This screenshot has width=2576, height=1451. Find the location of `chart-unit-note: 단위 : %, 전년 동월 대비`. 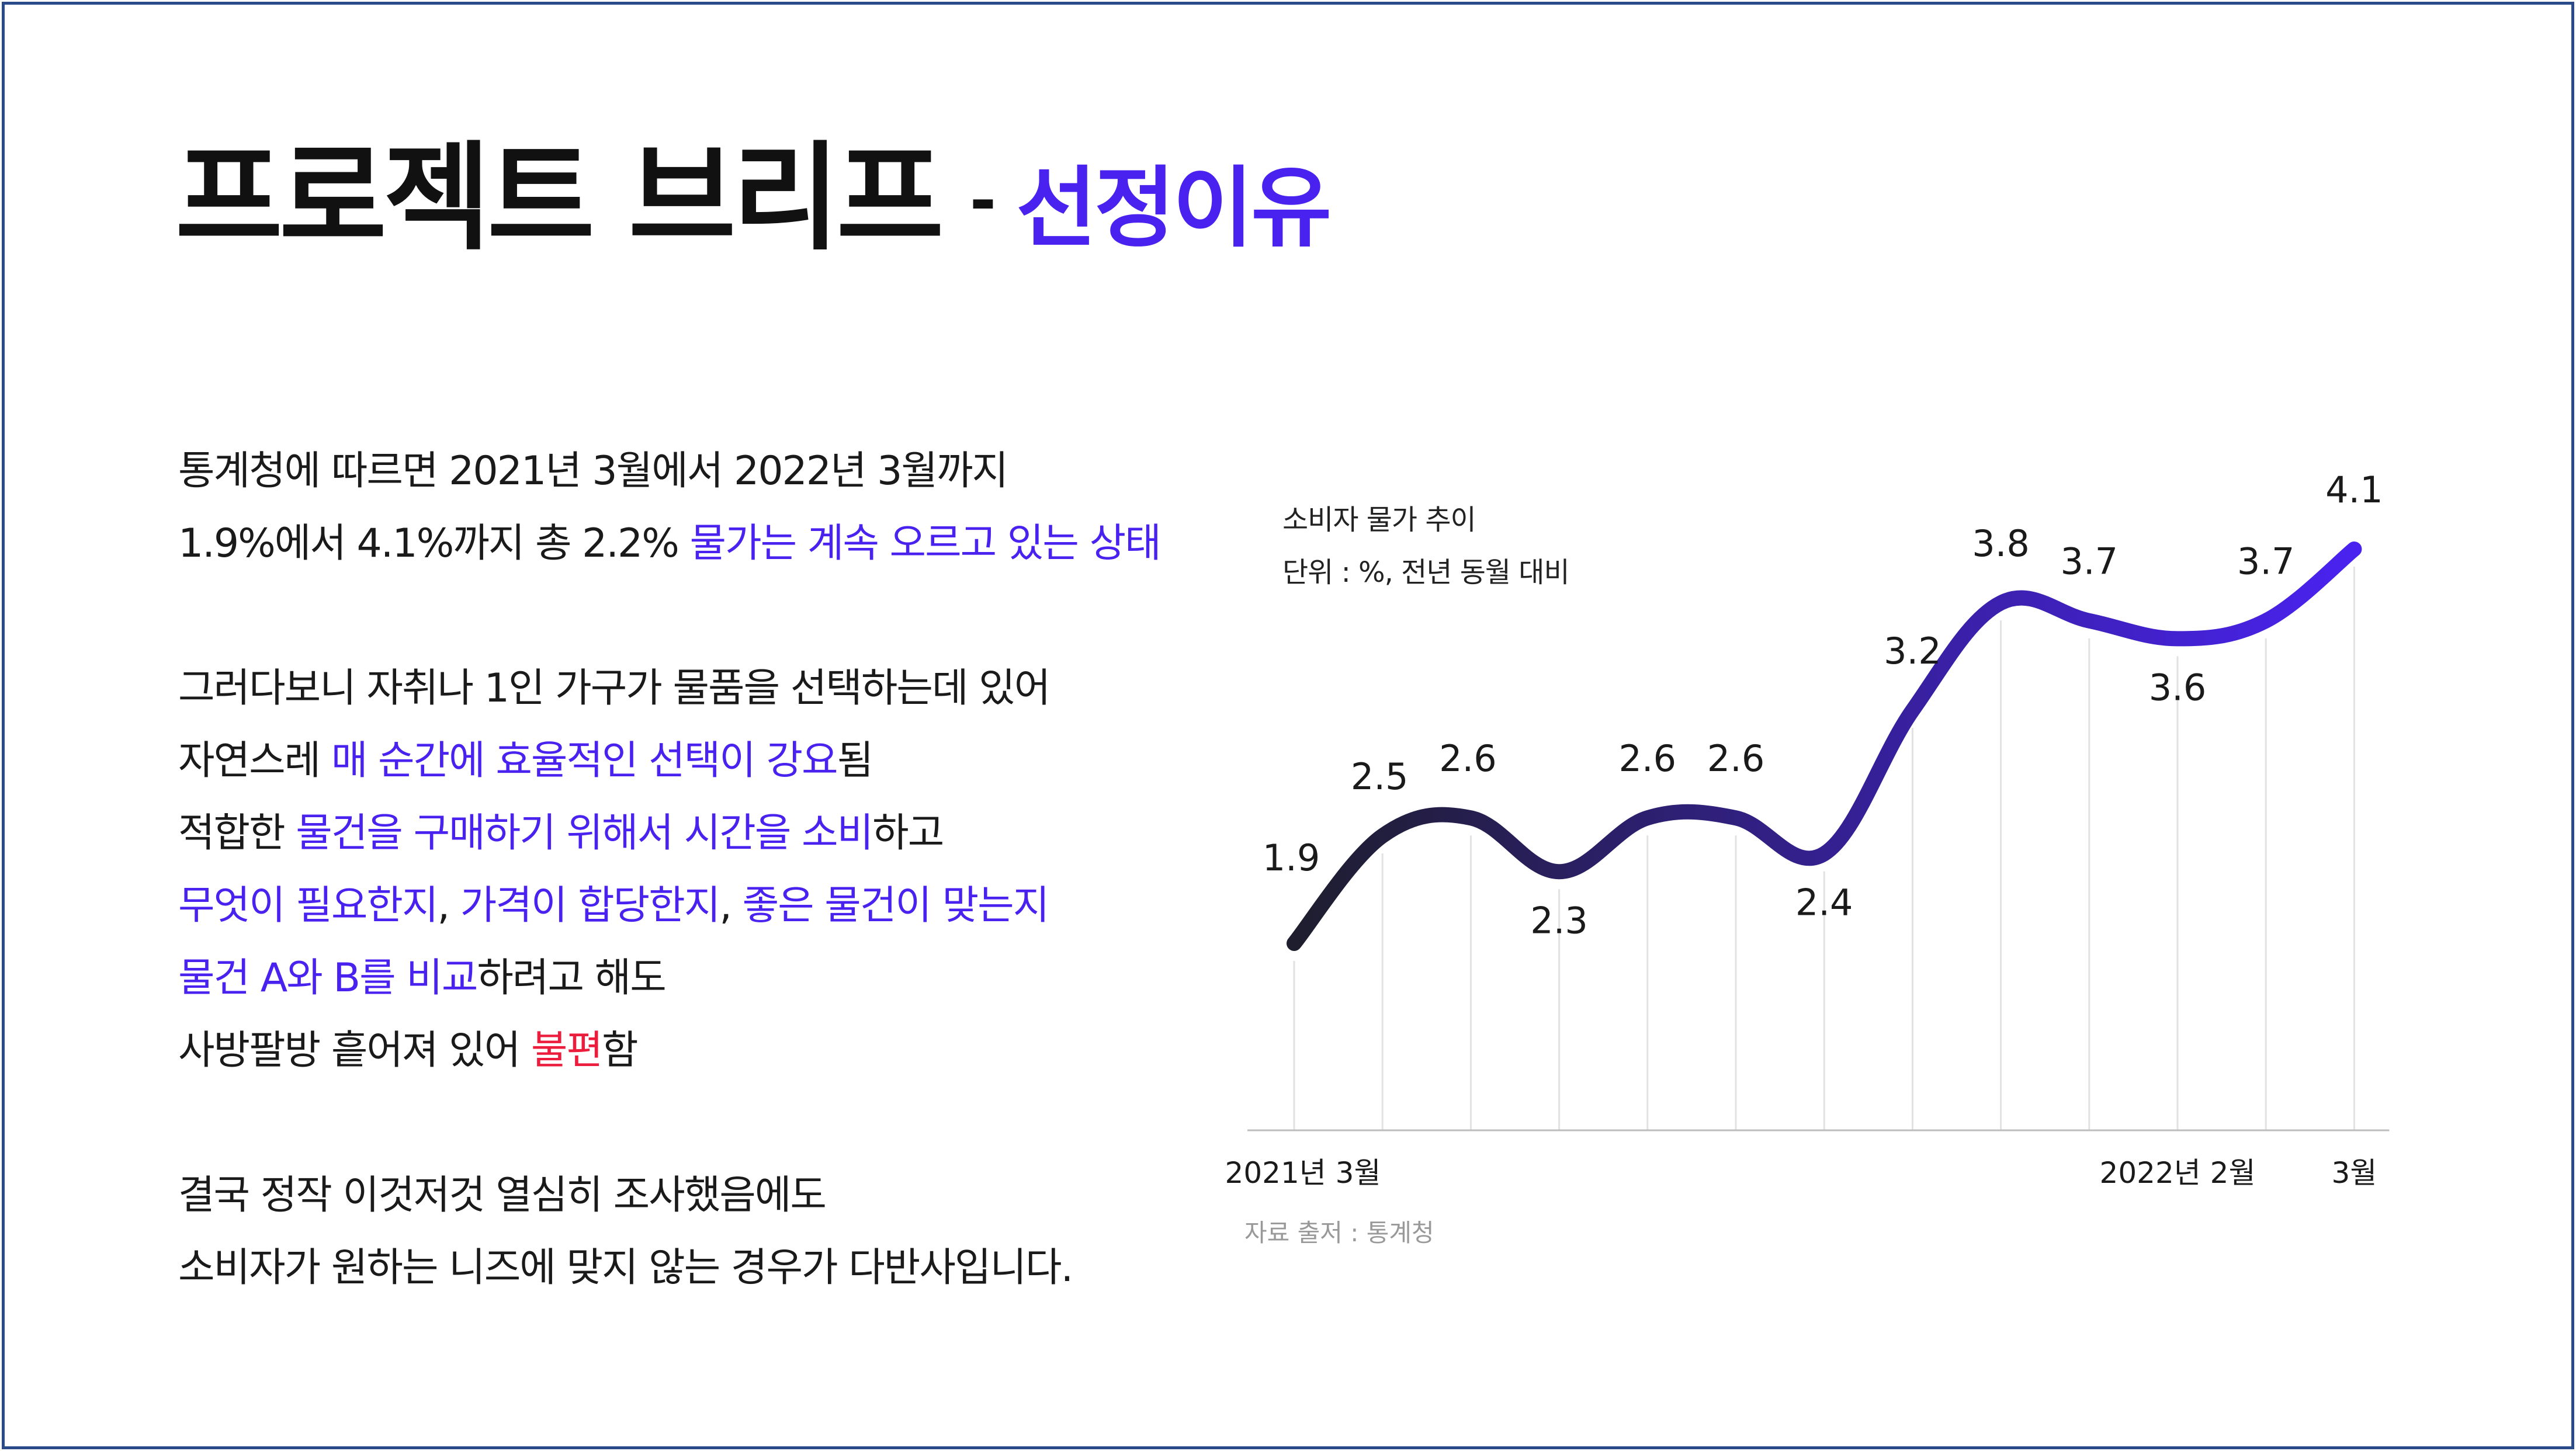

chart-unit-note: 단위 : %, 전년 동월 대비 is located at coordinates (1426, 572).